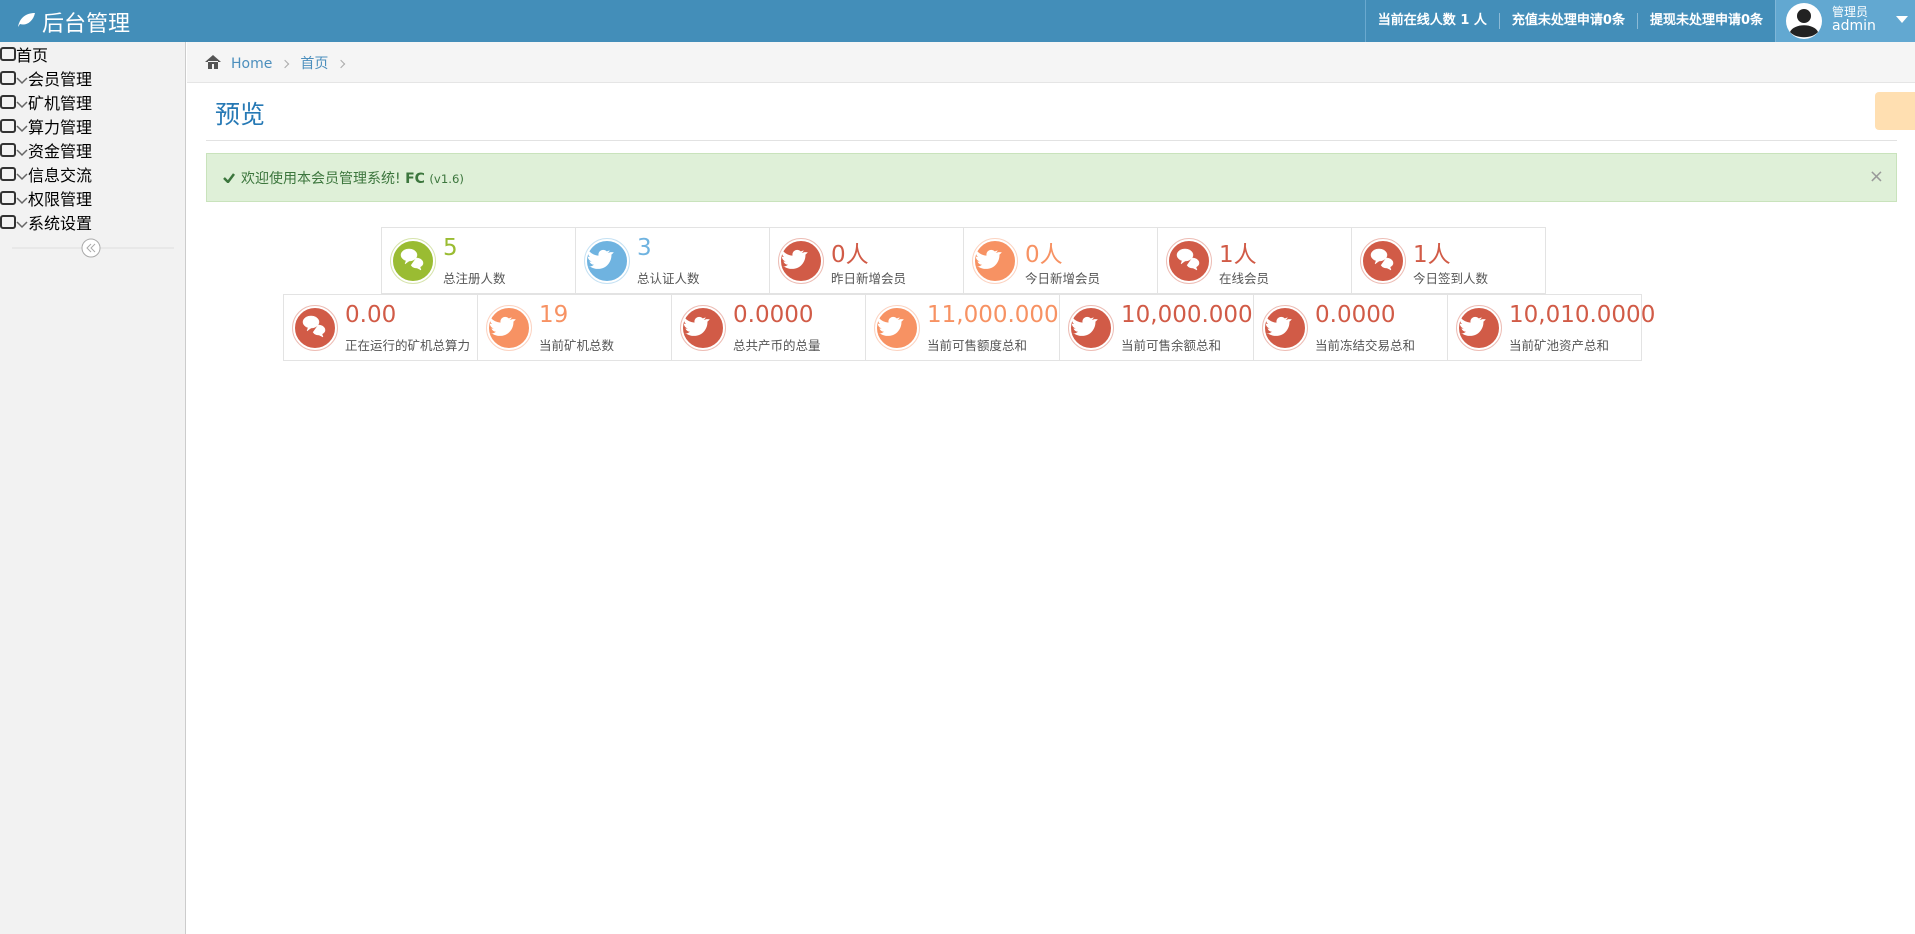 The width and height of the screenshot is (1915, 934). Describe the element at coordinates (293, 63) in the screenshot. I see `breadcrumb-items: Home 首页` at that location.